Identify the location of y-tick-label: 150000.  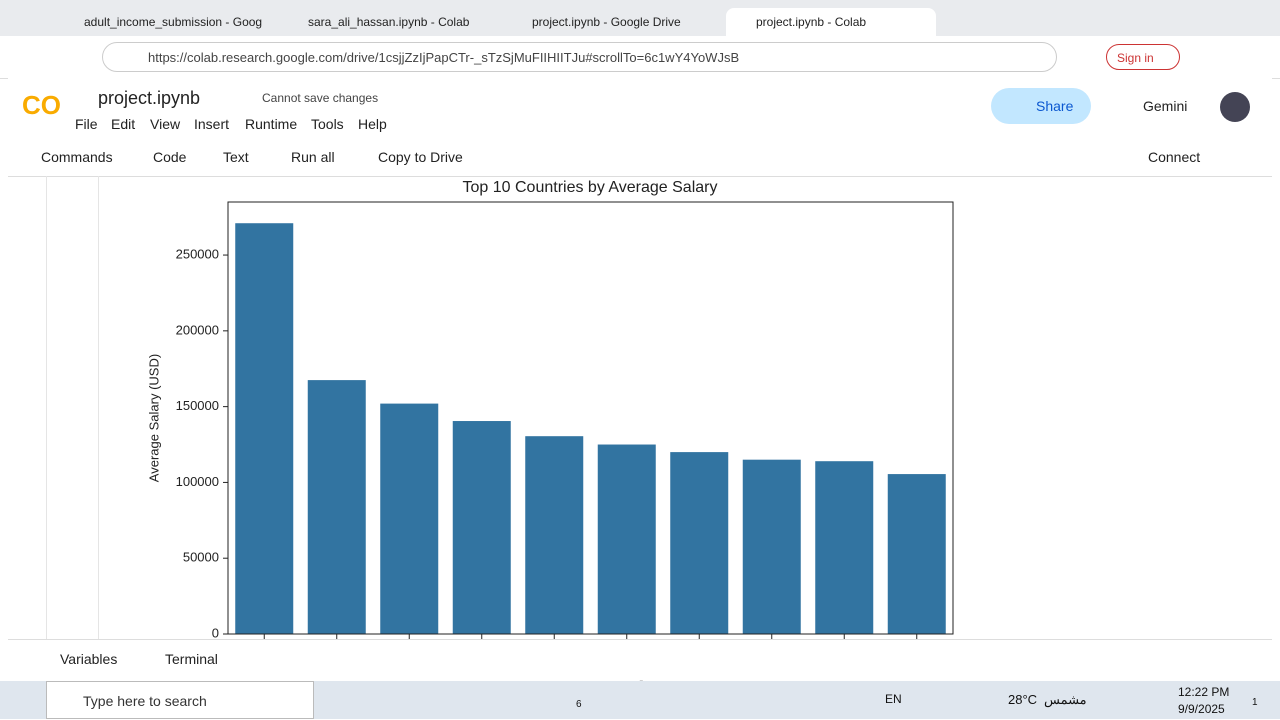
(197, 405).